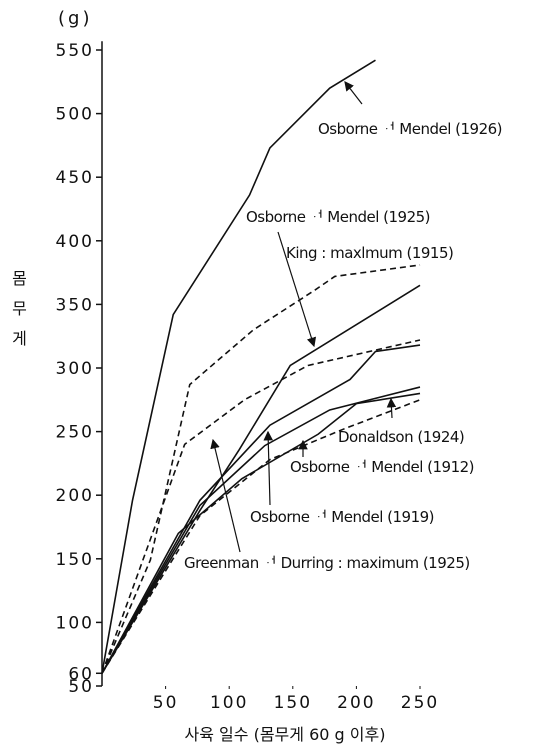  I want to click on series-label: Osborne ᆟ Mendel (1912), so click(382, 467).